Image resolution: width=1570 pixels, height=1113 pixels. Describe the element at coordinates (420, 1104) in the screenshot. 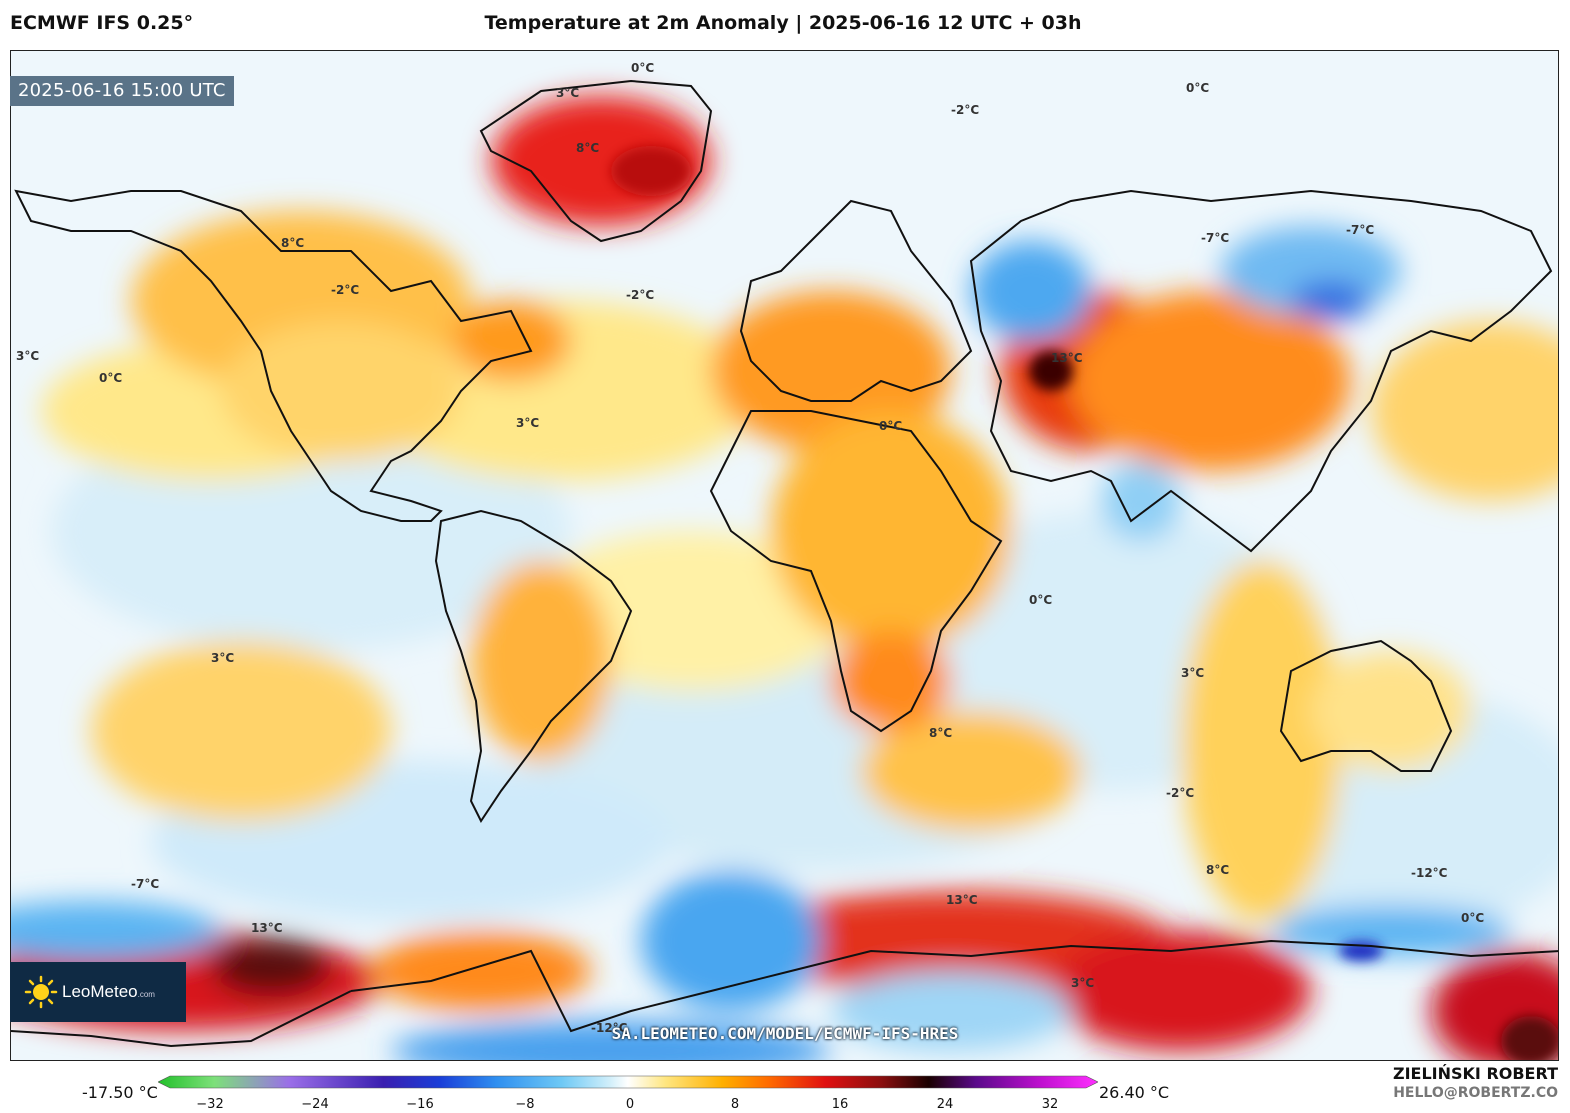

I see `colorbar-tick: −16` at that location.